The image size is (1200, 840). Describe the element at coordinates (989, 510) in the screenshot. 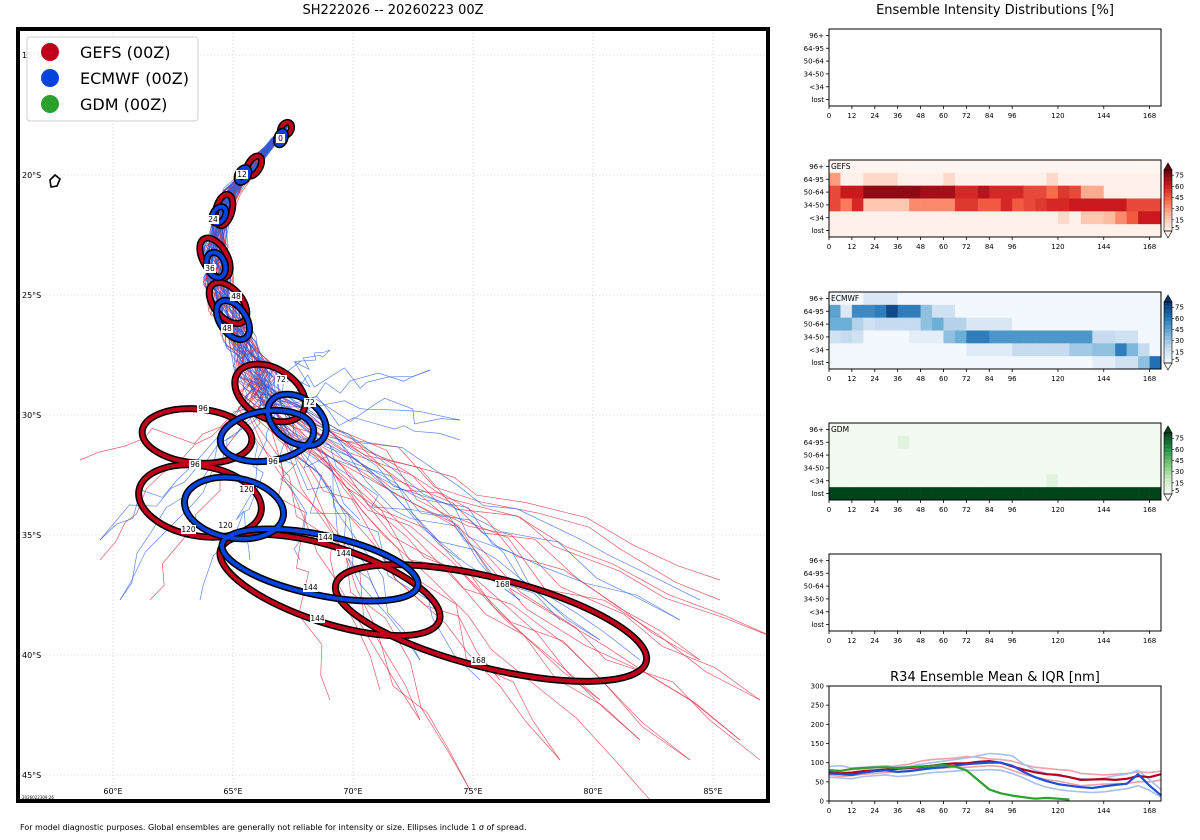

I see `x-tick-label: 84` at that location.